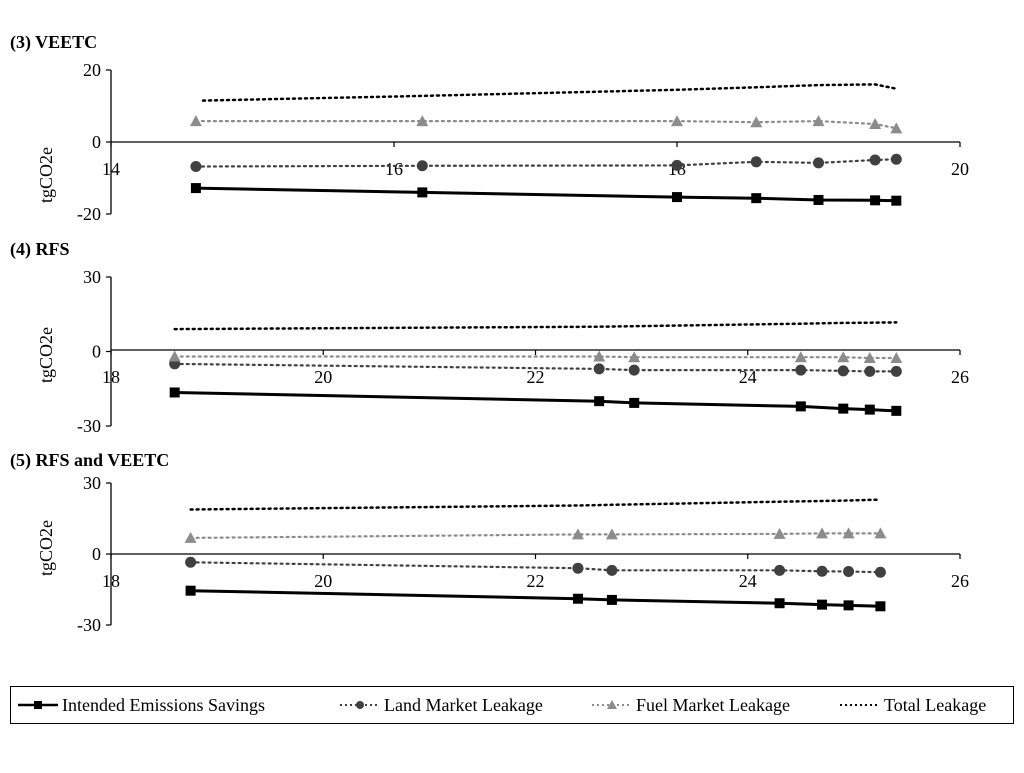  Describe the element at coordinates (360, 705) in the screenshot. I see `legend-marker-land-market-leakage` at that location.